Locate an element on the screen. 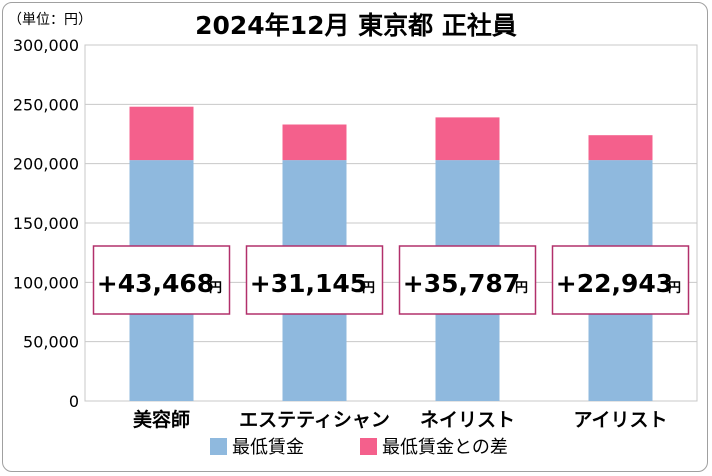 The height and width of the screenshot is (476, 712). difference-value: +31,145 is located at coordinates (308, 283).